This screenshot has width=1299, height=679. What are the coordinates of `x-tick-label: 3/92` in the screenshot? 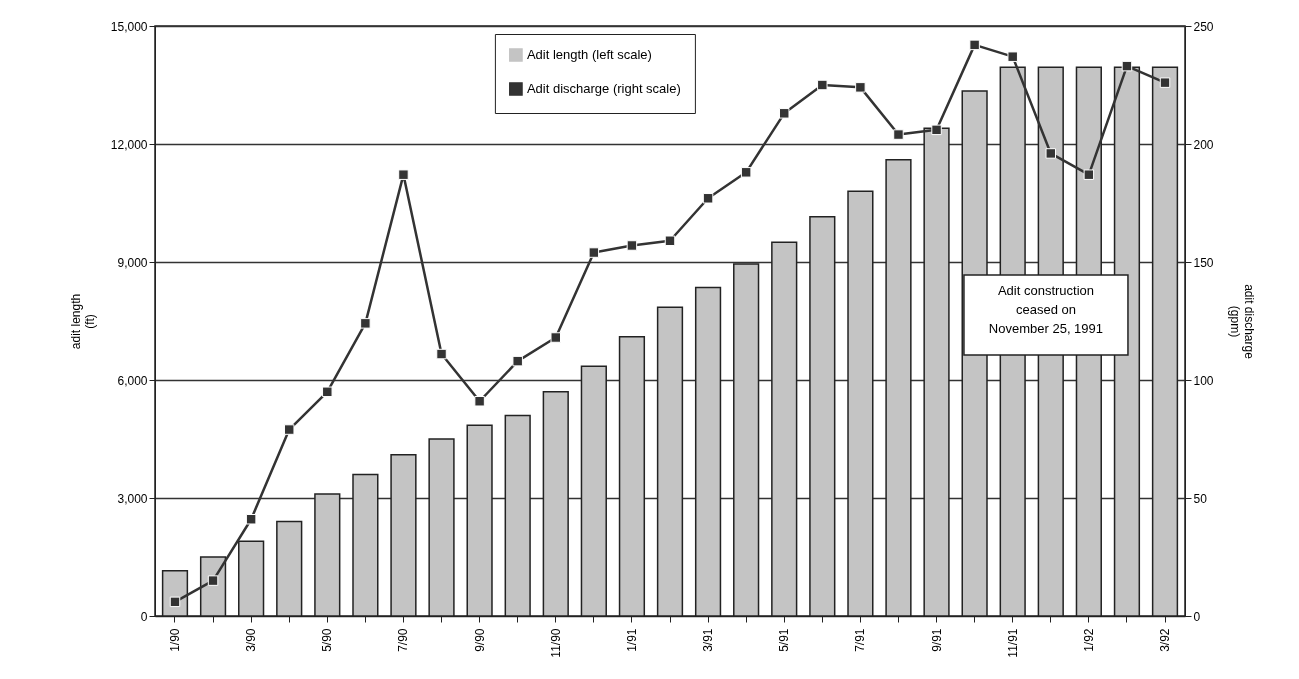 It's located at (1165, 640).